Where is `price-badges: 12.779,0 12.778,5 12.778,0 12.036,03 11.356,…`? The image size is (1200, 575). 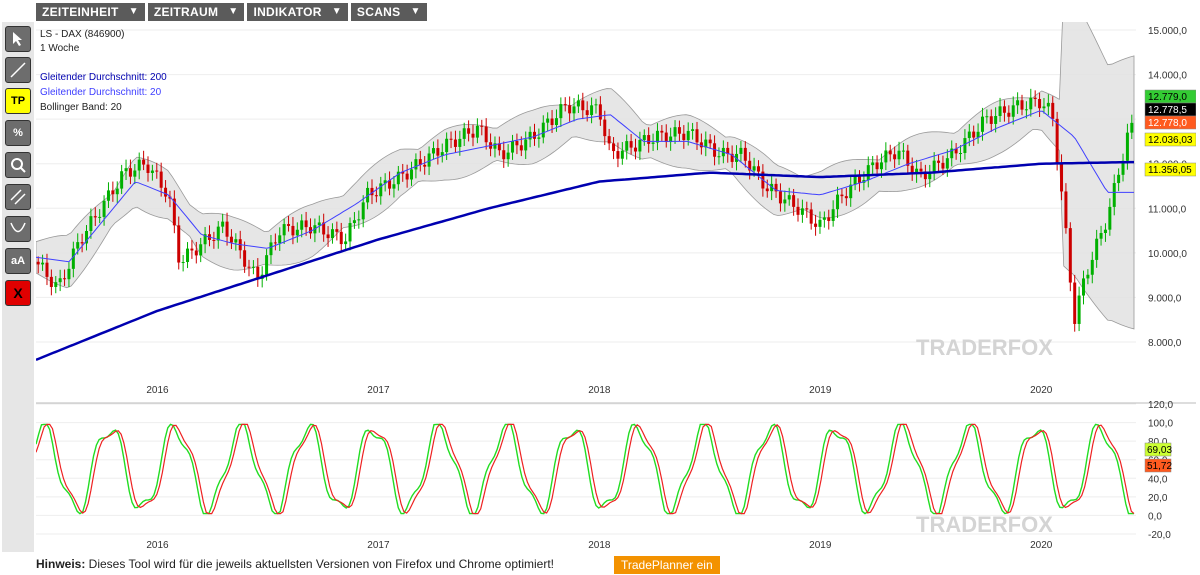
price-badges: 12.779,0 12.778,5 12.778,0 12.036,03 11.356,… is located at coordinates (1170, 133).